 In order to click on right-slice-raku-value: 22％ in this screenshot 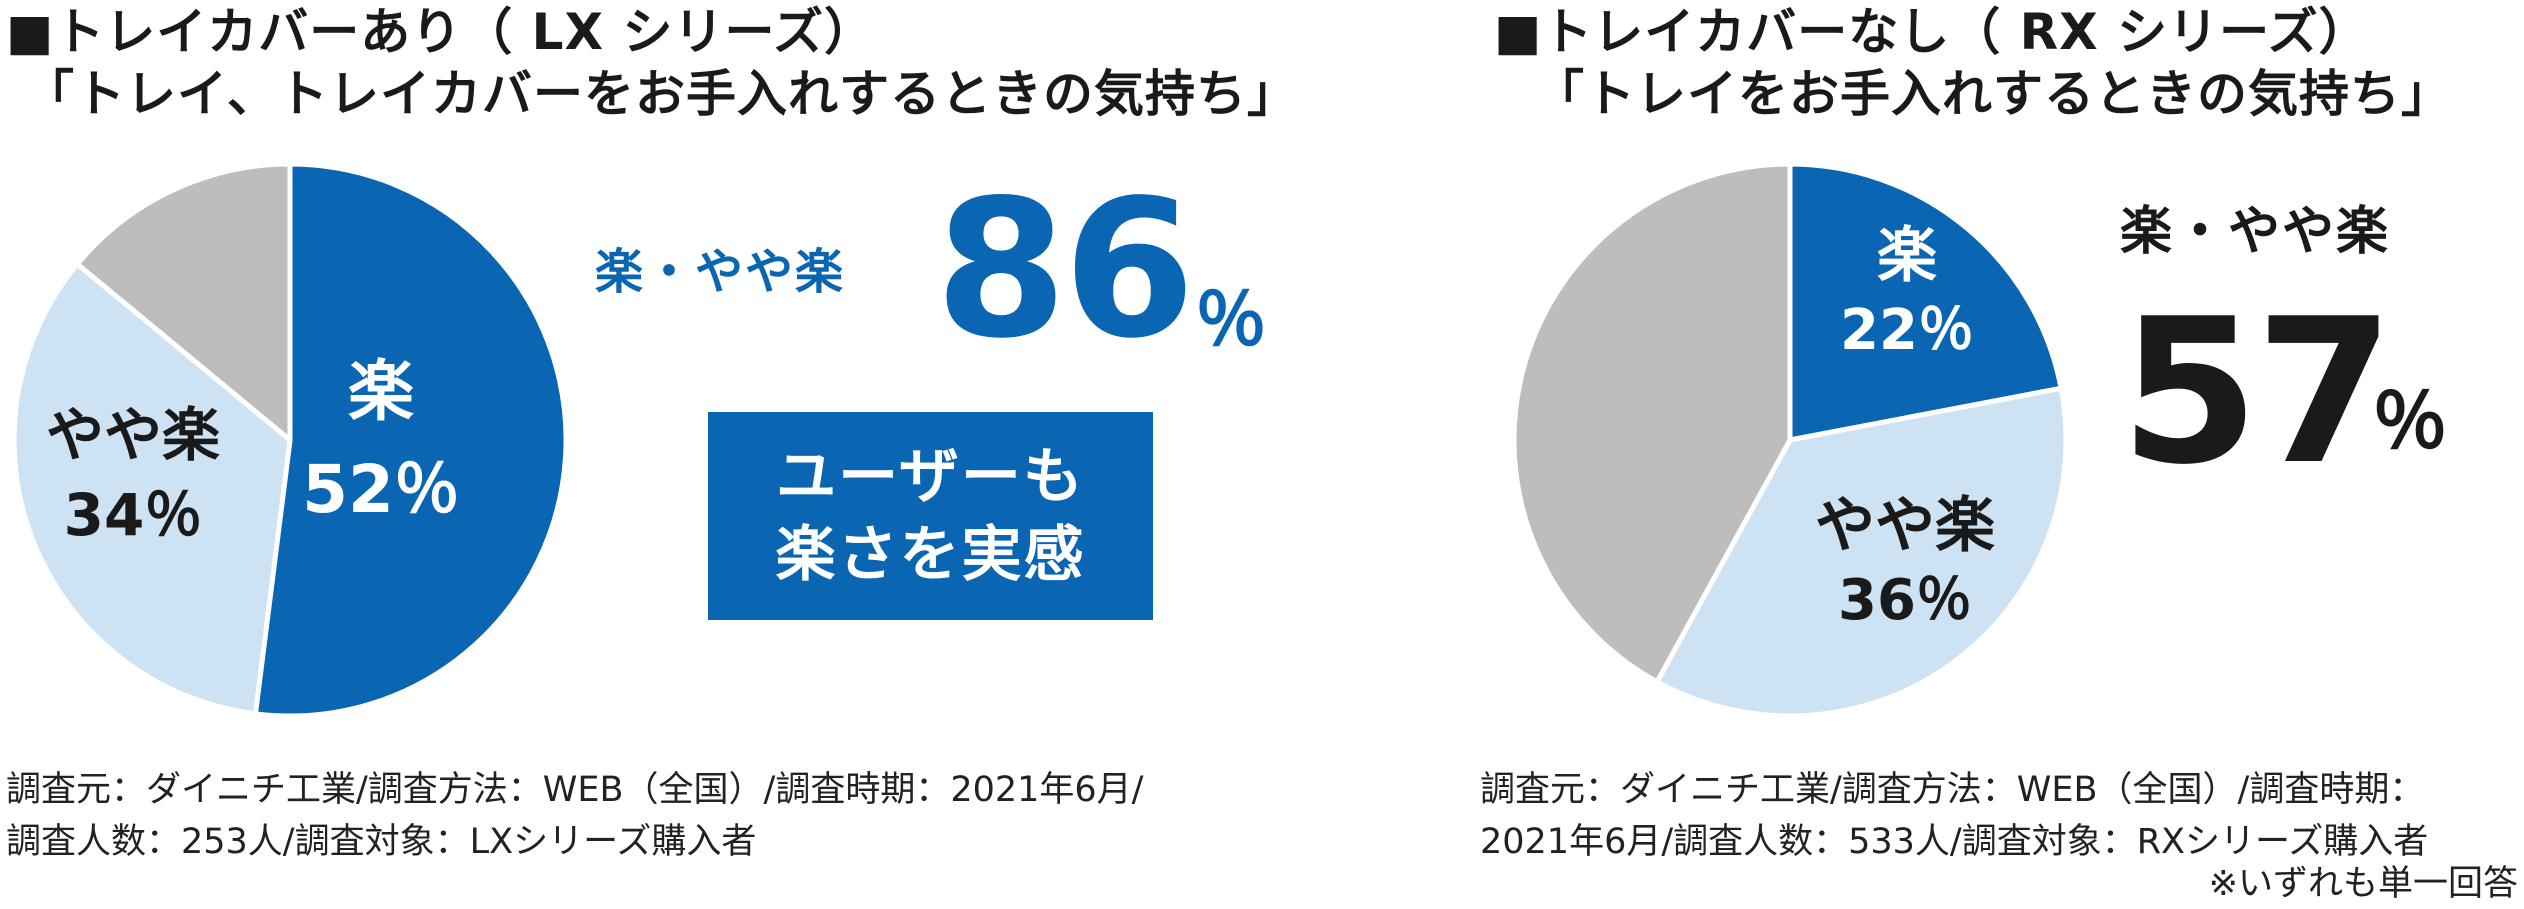, I will do `click(1907, 330)`.